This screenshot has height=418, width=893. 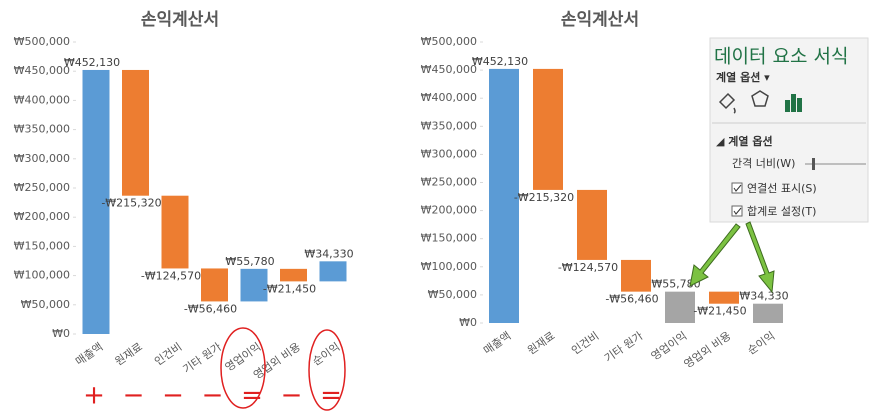 I want to click on panel-title: 데이터 요소 서식, so click(x=781, y=57).